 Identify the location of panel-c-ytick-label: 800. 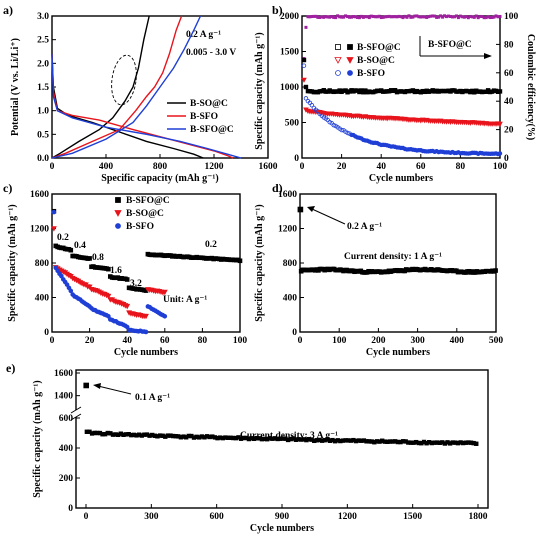
(42, 264).